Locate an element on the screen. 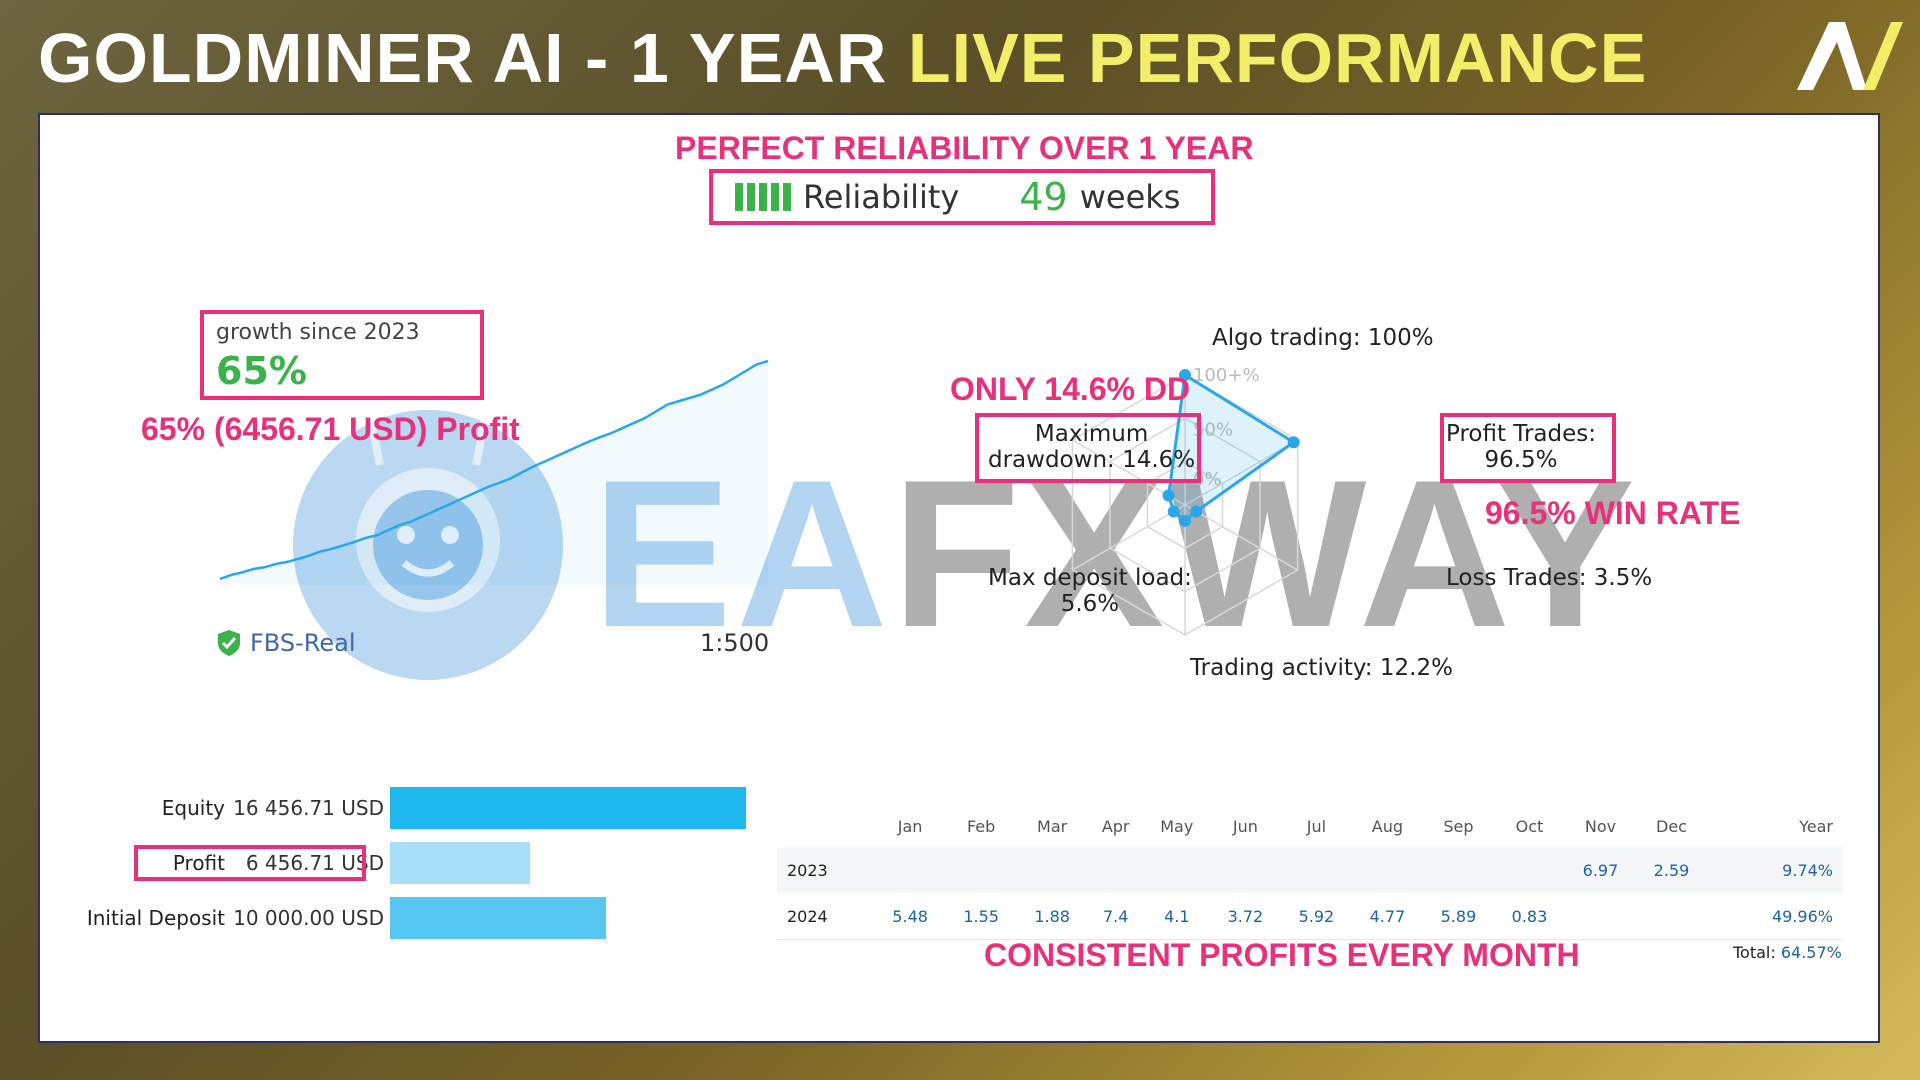 This screenshot has width=1920, height=1080. total-return: Total: 64.57% is located at coordinates (1787, 952).